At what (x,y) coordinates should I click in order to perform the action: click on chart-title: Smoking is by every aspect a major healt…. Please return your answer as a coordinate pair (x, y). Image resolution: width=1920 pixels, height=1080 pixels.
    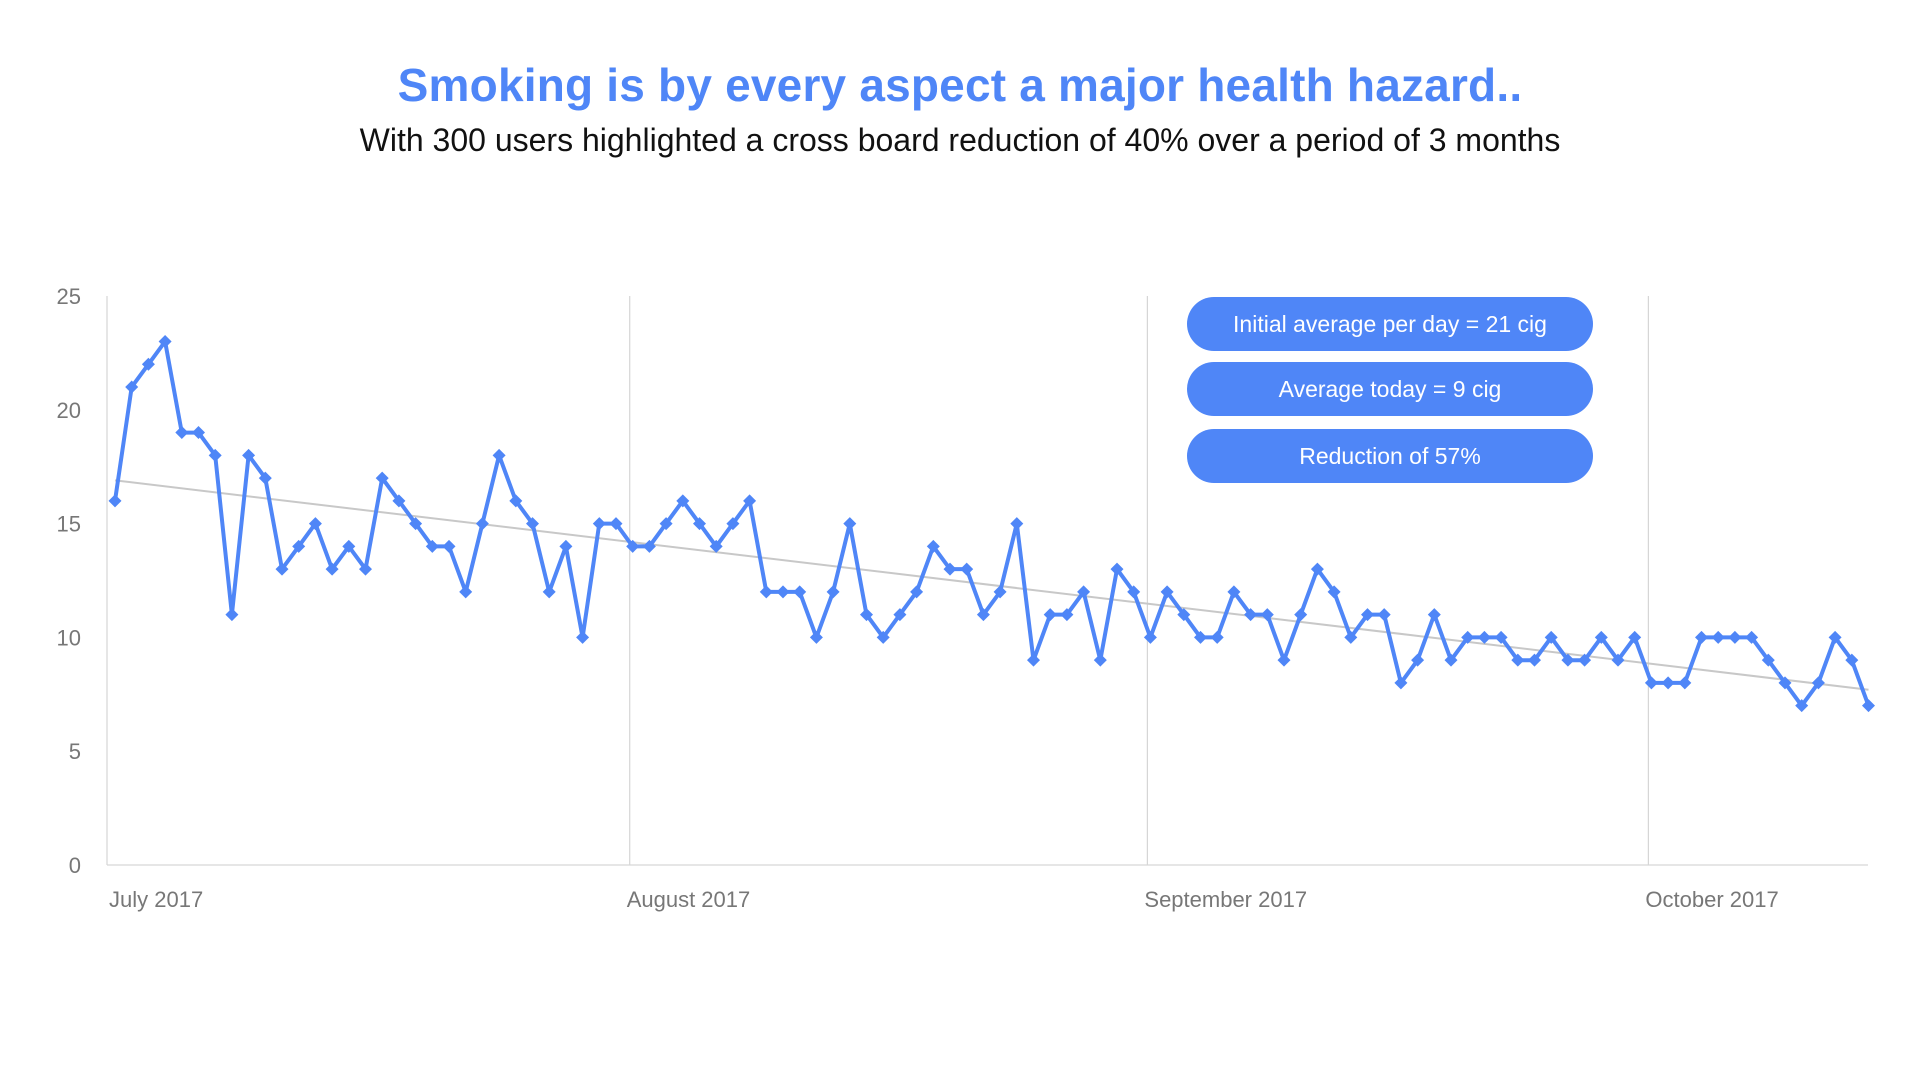
    Looking at the image, I should click on (960, 85).